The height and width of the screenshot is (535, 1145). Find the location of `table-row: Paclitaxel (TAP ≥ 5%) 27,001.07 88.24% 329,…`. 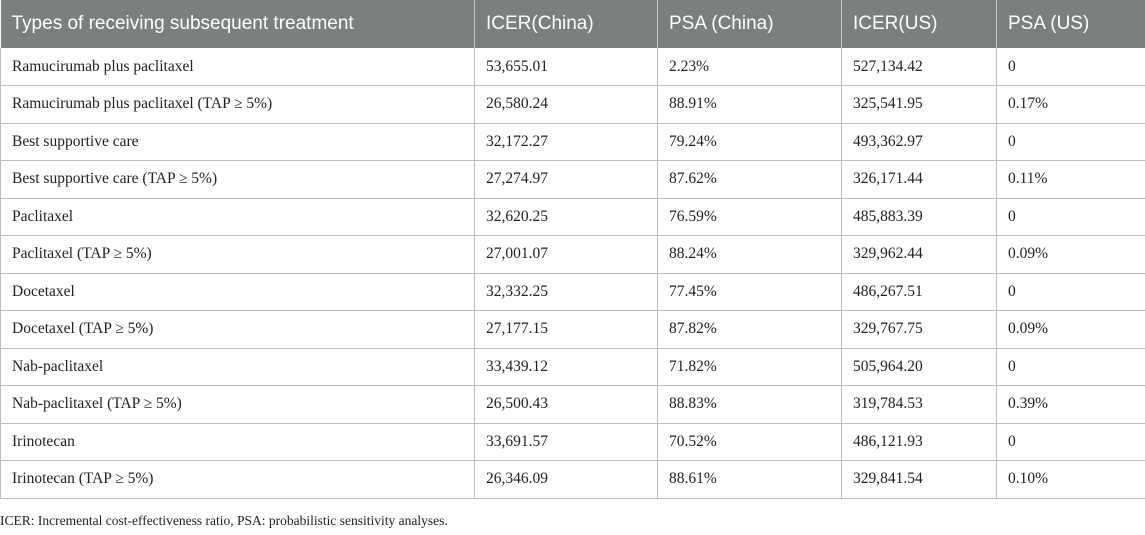

table-row: Paclitaxel (TAP ≥ 5%) 27,001.07 88.24% 329,… is located at coordinates (572, 254).